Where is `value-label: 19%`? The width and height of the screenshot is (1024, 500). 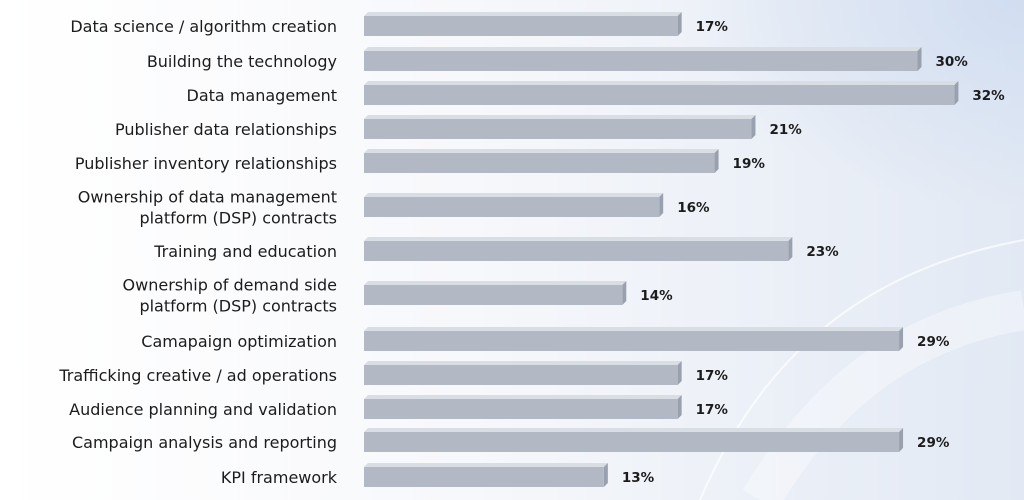
value-label: 19% is located at coordinates (749, 164).